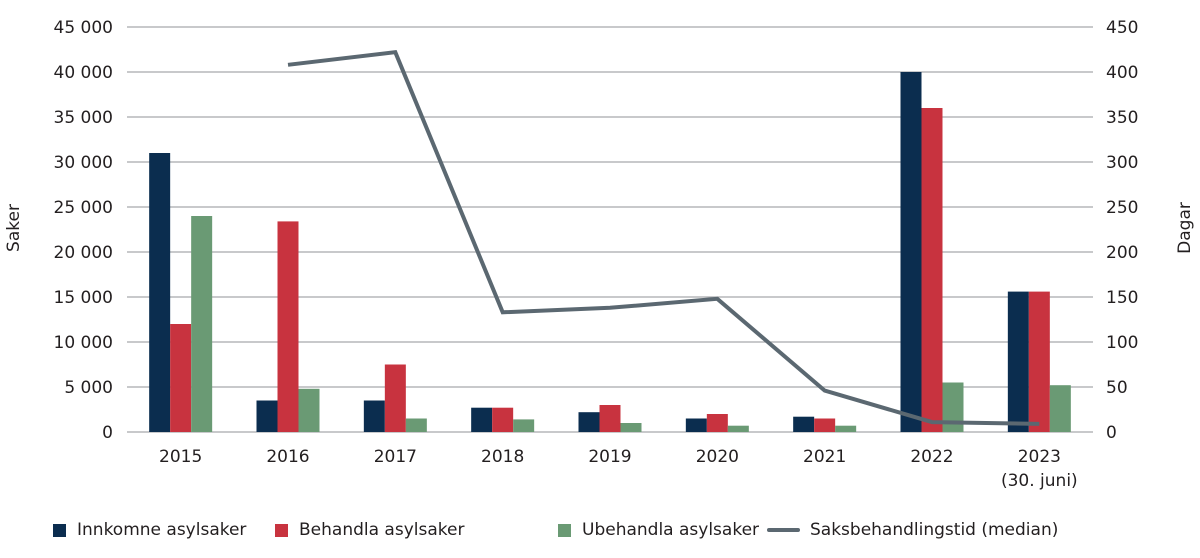  What do you see at coordinates (824, 457) in the screenshot?
I see `x-tick-label: 2021` at bounding box center [824, 457].